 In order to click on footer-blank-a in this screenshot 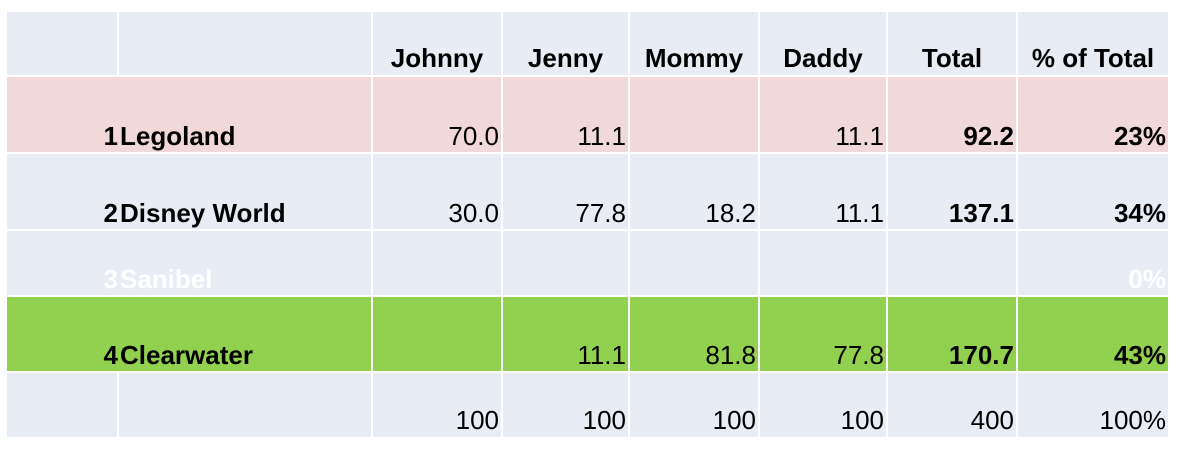, I will do `click(63, 406)`.